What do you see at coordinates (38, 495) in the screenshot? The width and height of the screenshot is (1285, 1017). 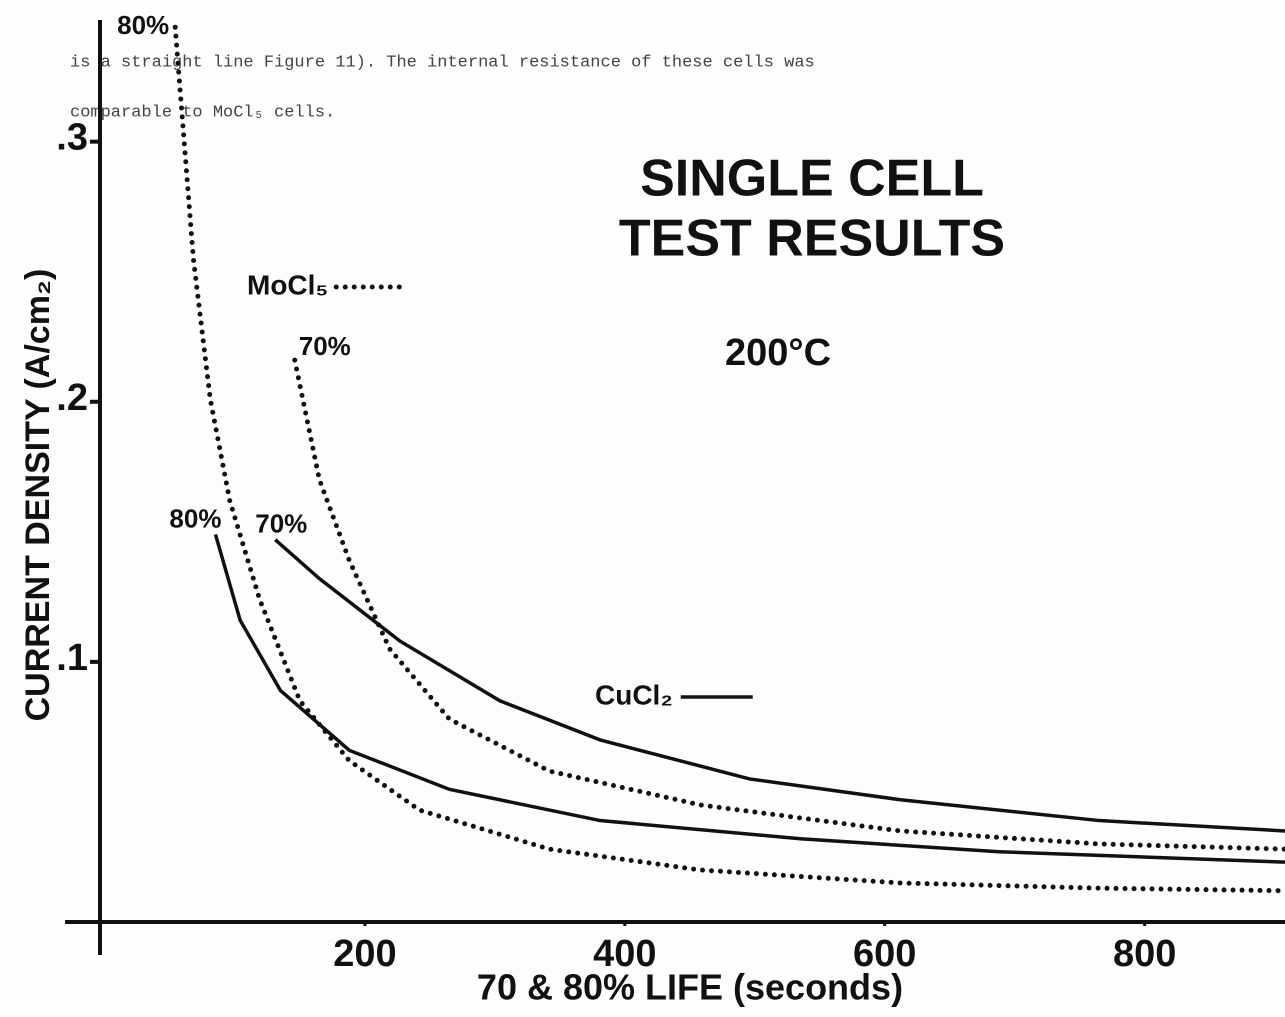 I see `y-axis-label: CURRENT DENSITY (A/cm₂)` at bounding box center [38, 495].